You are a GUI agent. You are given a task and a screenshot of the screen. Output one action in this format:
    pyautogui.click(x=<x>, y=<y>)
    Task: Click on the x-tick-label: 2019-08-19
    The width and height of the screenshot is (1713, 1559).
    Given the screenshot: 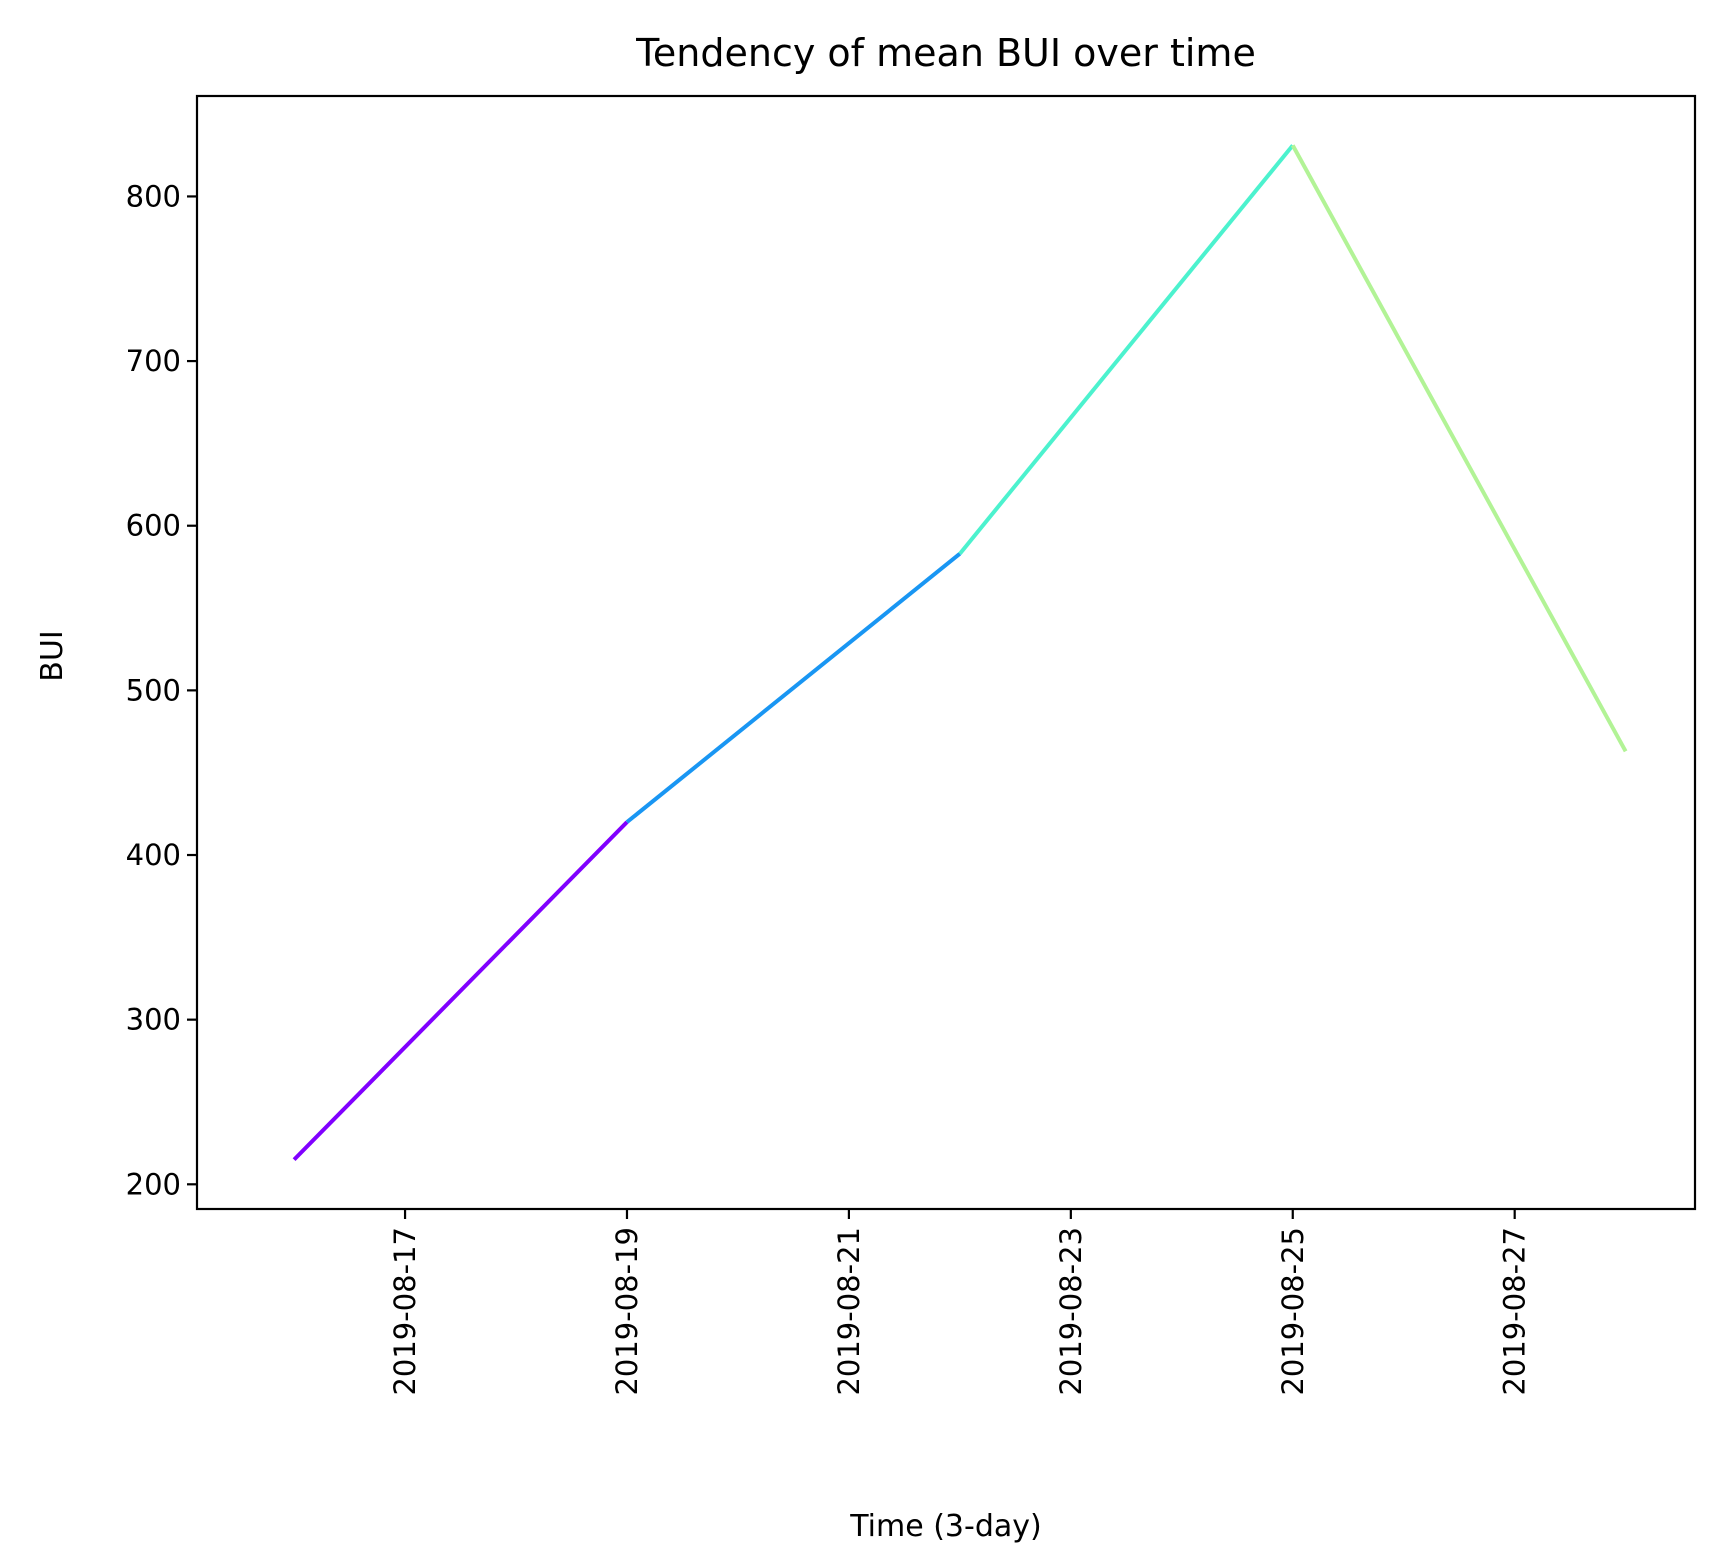 What is the action you would take?
    pyautogui.click(x=627, y=1311)
    